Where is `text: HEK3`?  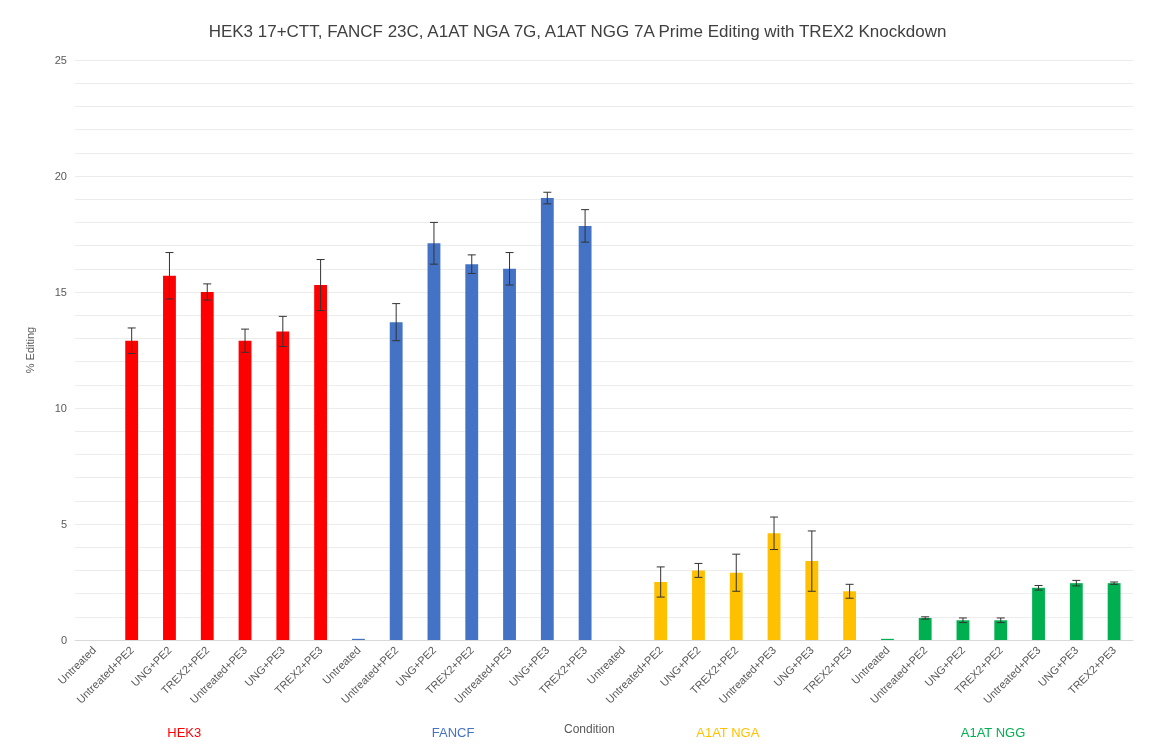 text: HEK3 is located at coordinates (184, 732).